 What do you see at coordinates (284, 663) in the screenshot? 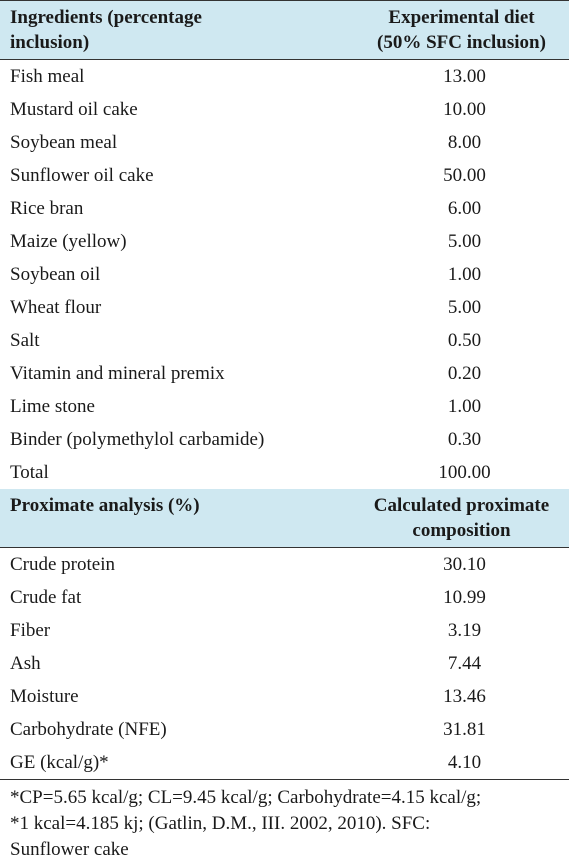
I see `table-row: Ash 7.44` at bounding box center [284, 663].